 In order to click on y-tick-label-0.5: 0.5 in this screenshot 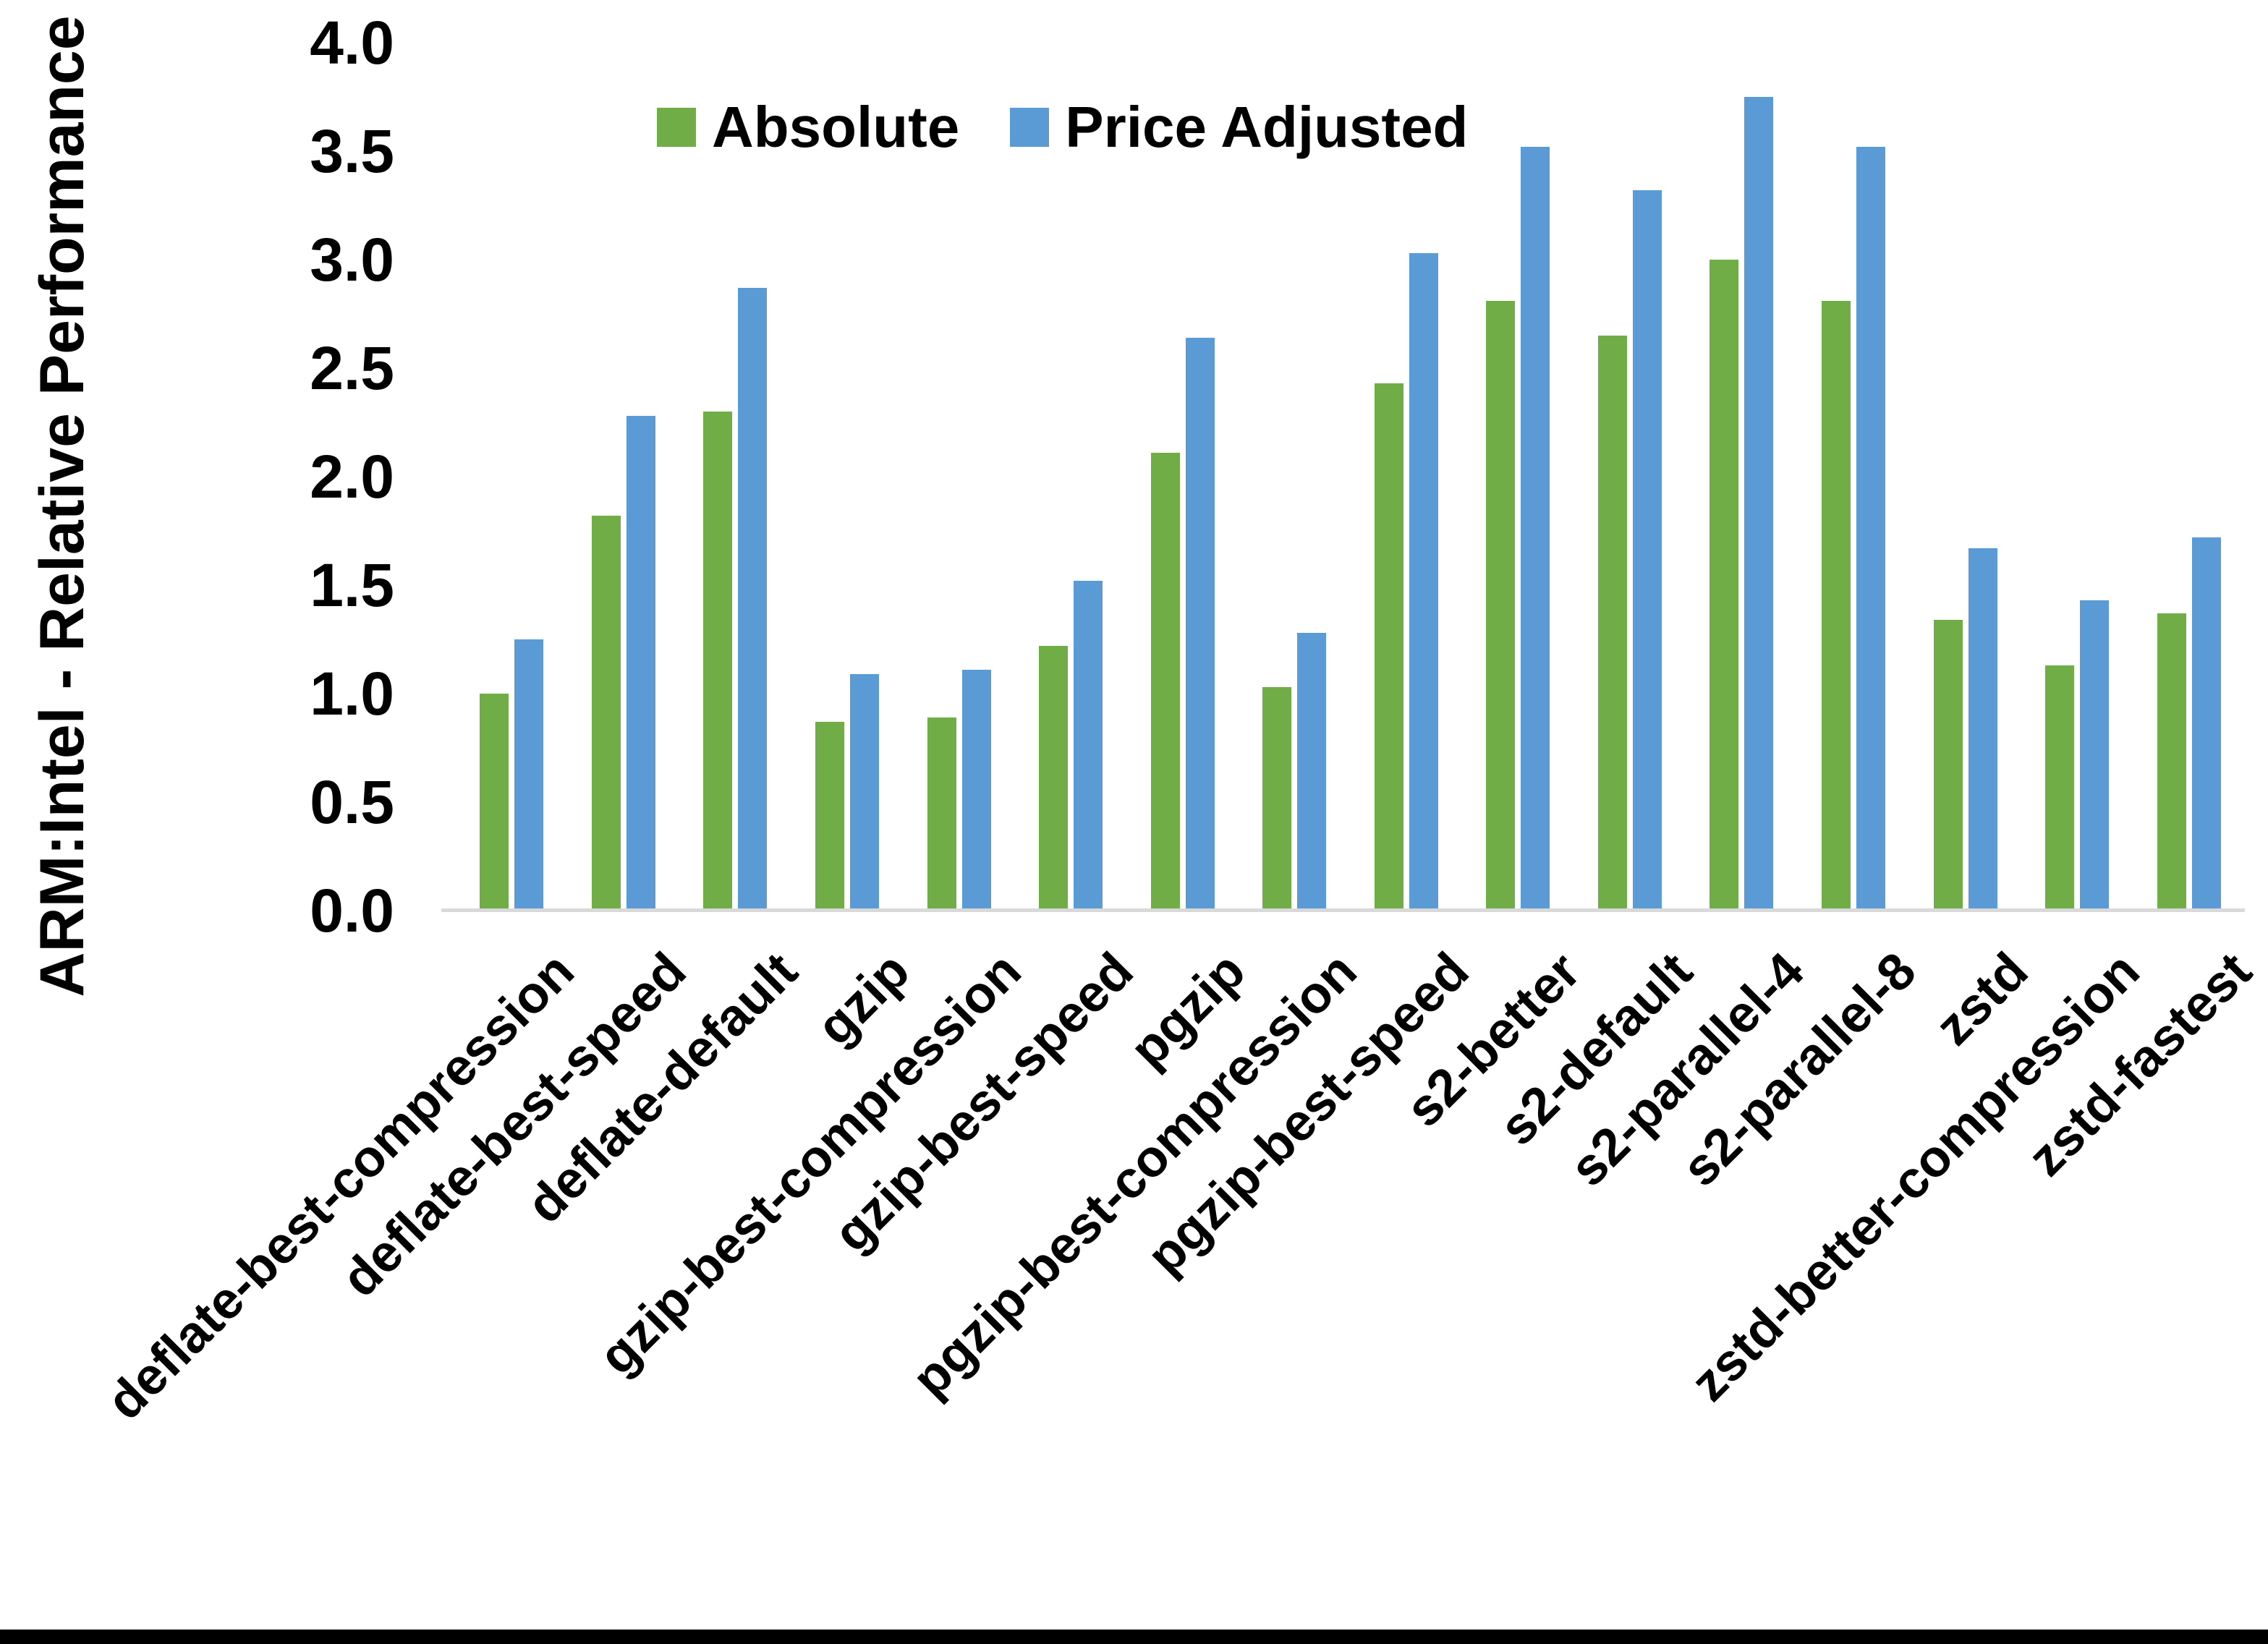, I will do `click(352, 802)`.